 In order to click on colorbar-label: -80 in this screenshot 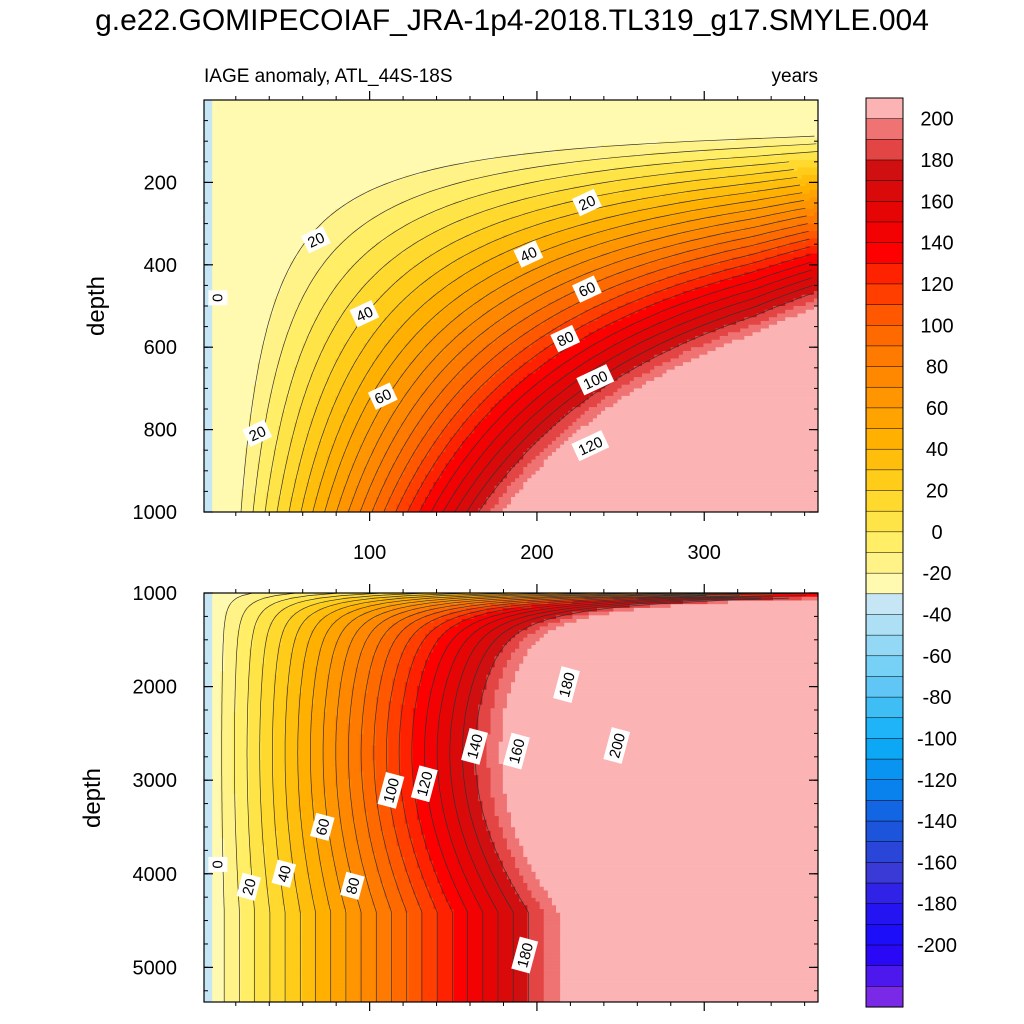, I will do `click(937, 698)`.